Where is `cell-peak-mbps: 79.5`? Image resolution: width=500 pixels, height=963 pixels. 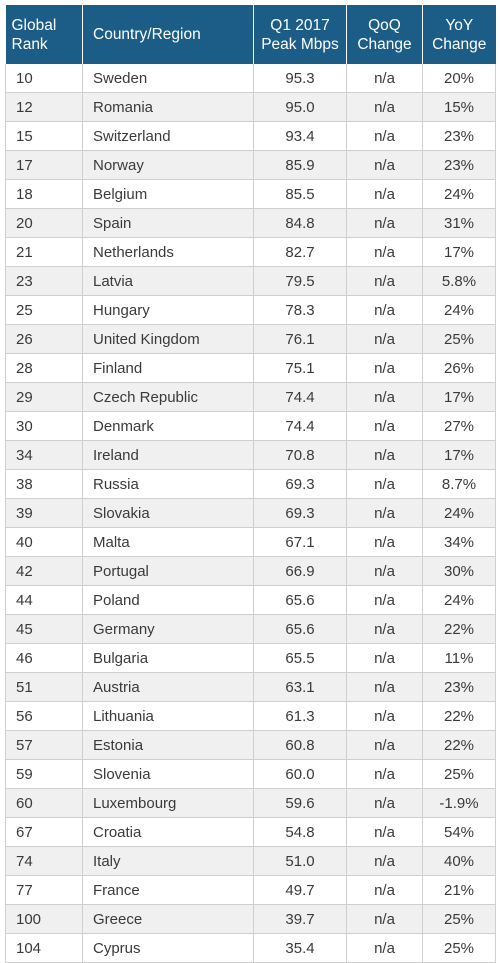
cell-peak-mbps: 79.5 is located at coordinates (300, 281).